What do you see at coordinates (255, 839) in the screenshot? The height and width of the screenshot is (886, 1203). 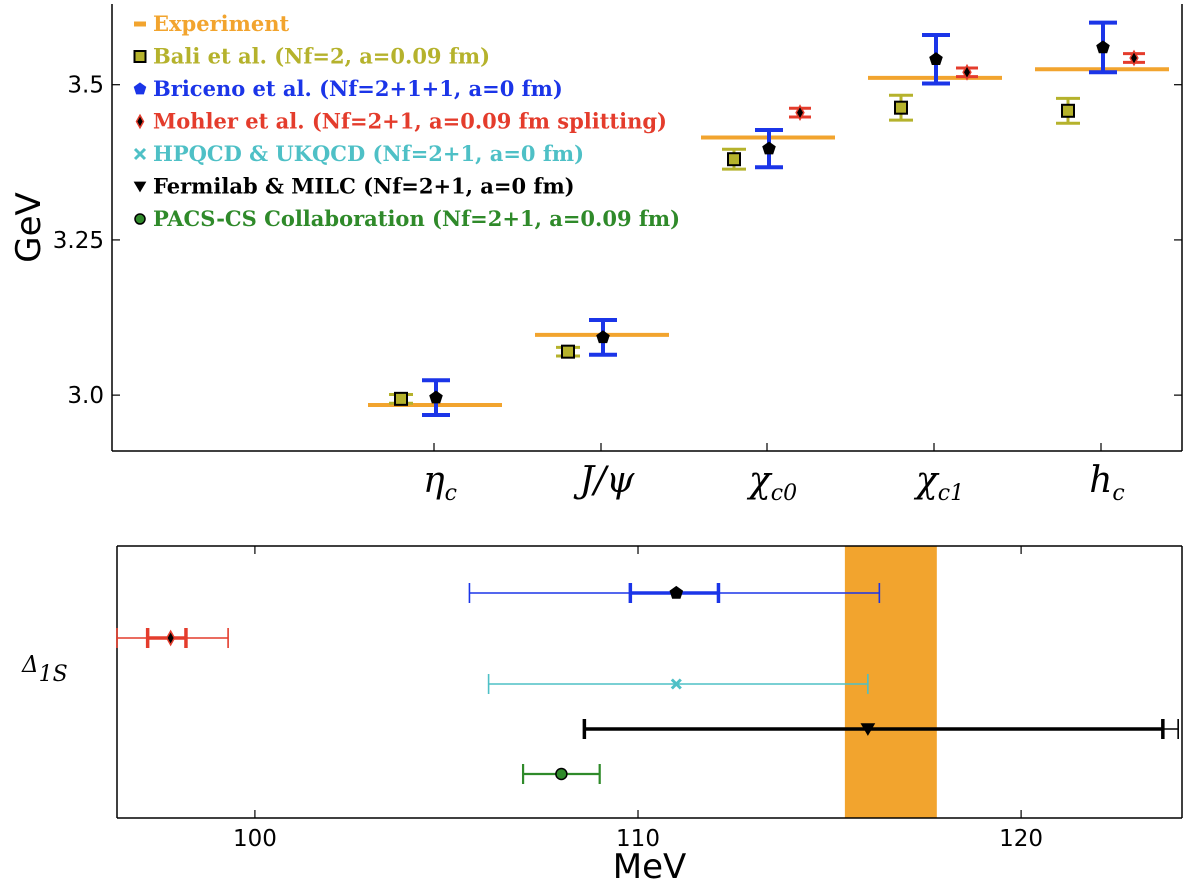 I see `x-tick-label: 100` at bounding box center [255, 839].